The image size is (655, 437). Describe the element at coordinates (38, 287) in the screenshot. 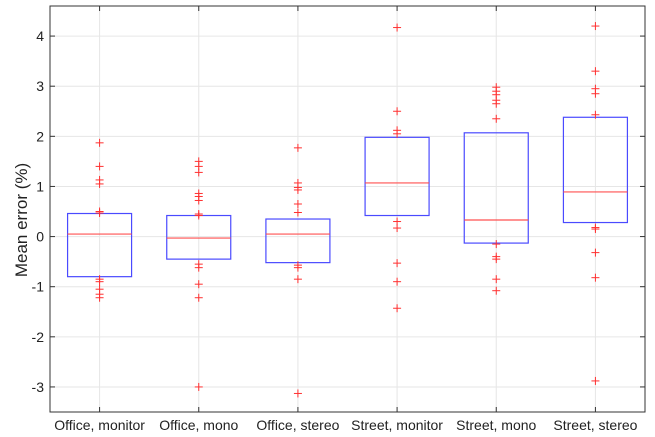

I see `y-tick-label: -1` at that location.